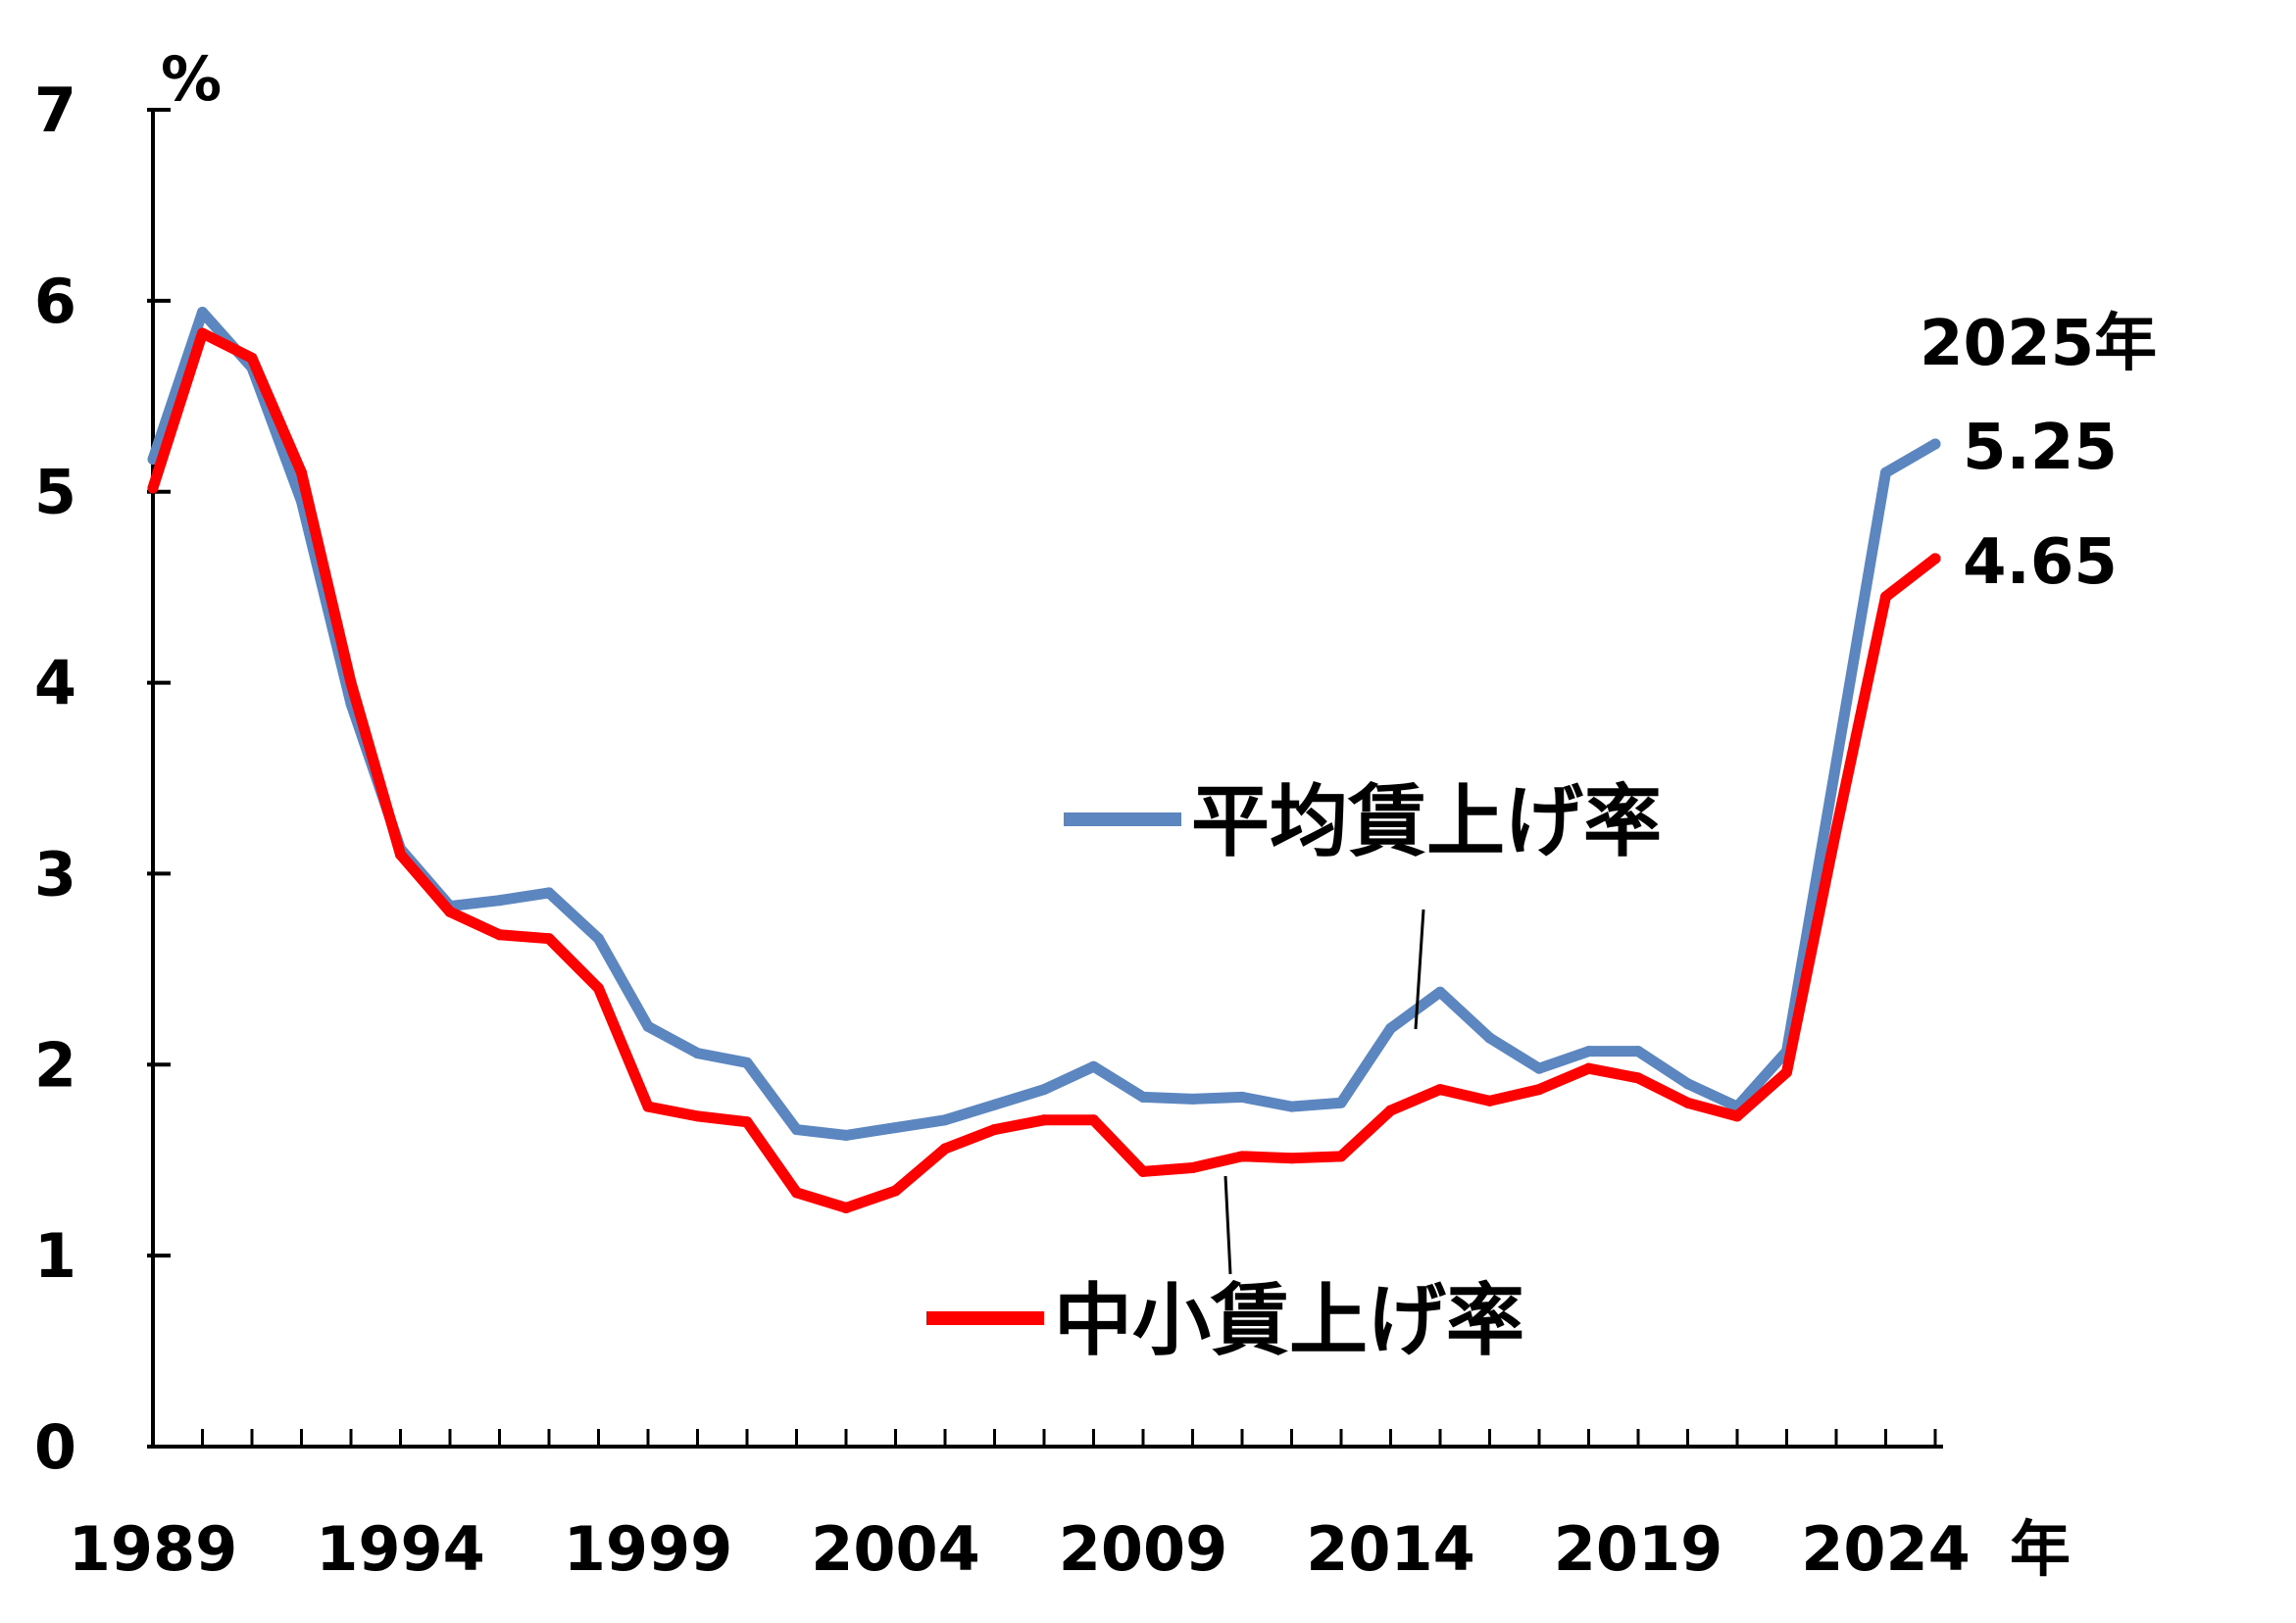  What do you see at coordinates (1426, 821) in the screenshot?
I see `legend-label-avg: 平均賃上げ率` at bounding box center [1426, 821].